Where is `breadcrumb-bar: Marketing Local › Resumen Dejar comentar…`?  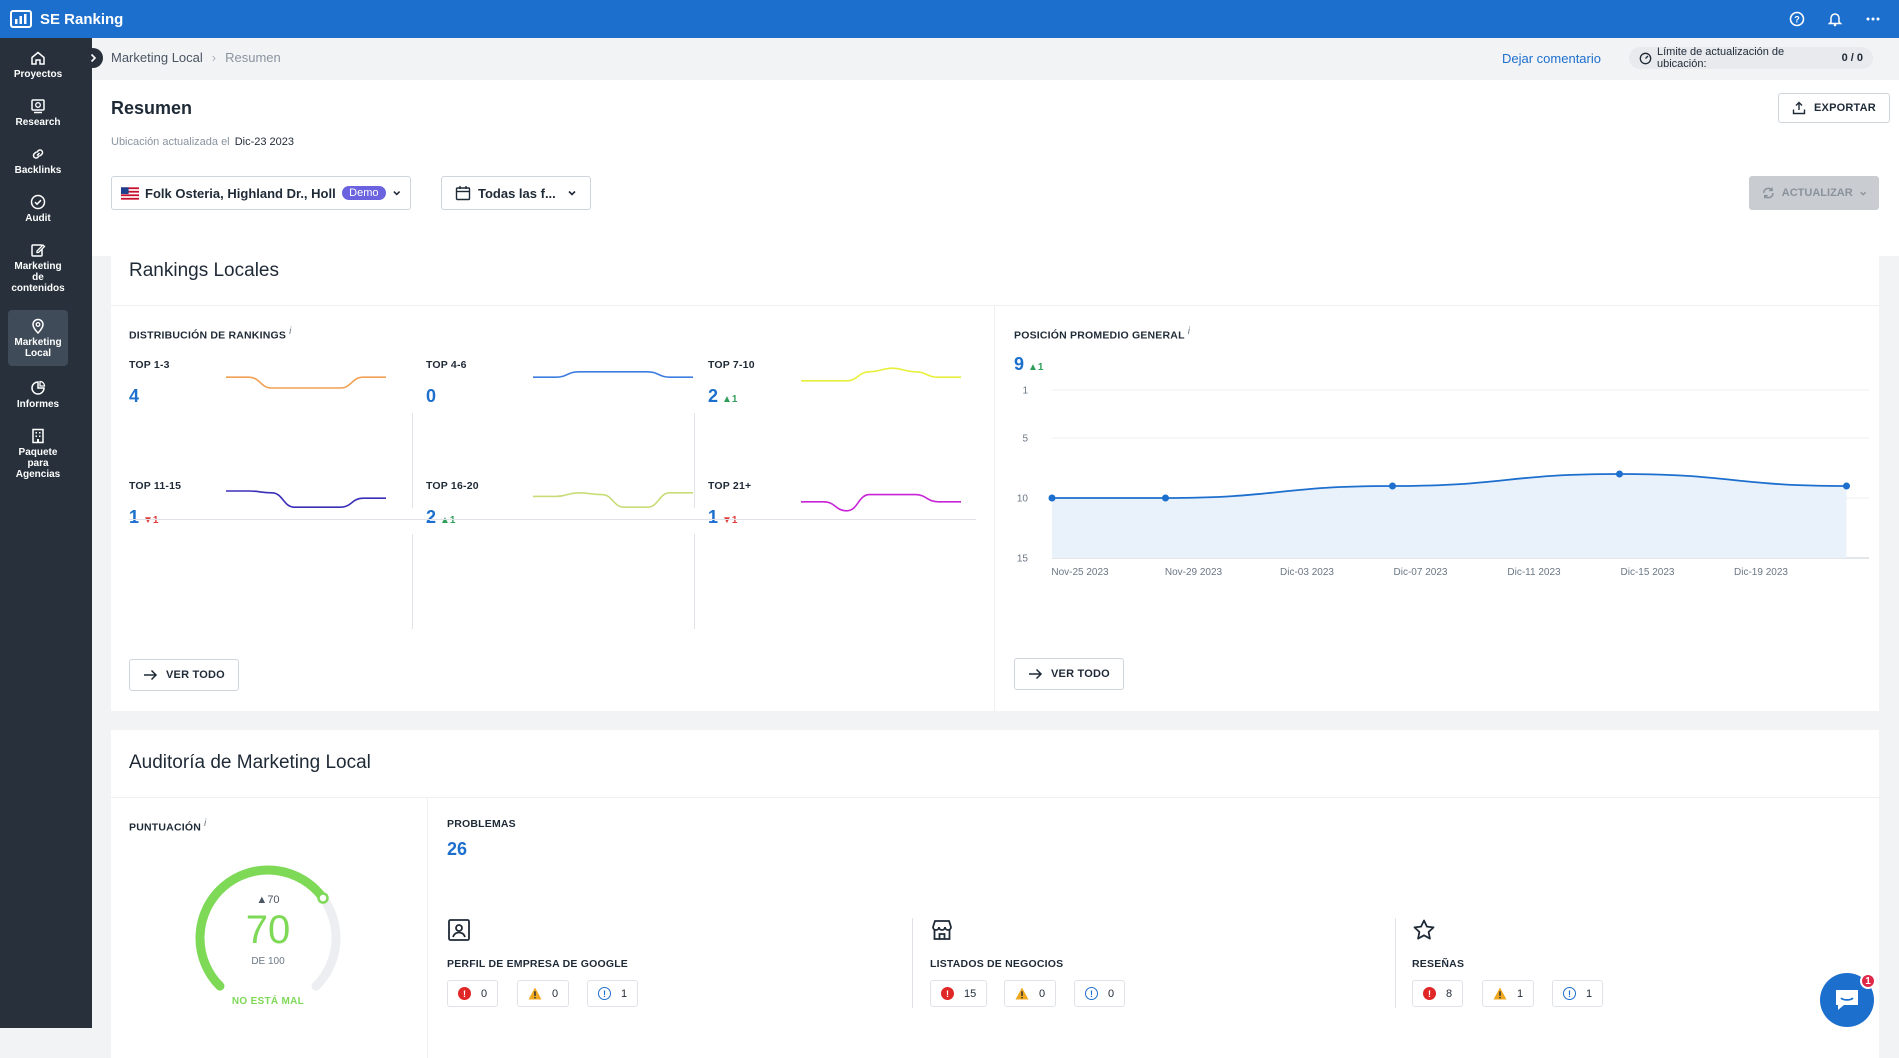 breadcrumb-bar: Marketing Local › Resumen Dejar comentar… is located at coordinates (995, 59).